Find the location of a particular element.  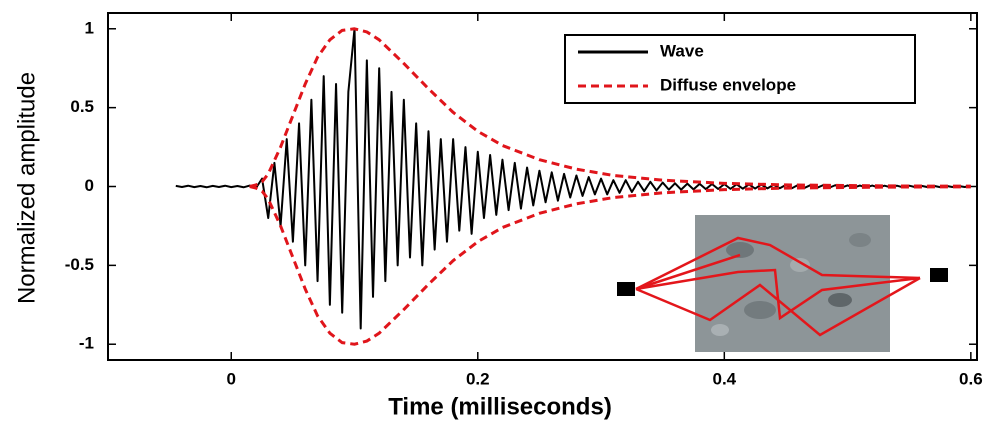

inset-photo is located at coordinates (782, 283).